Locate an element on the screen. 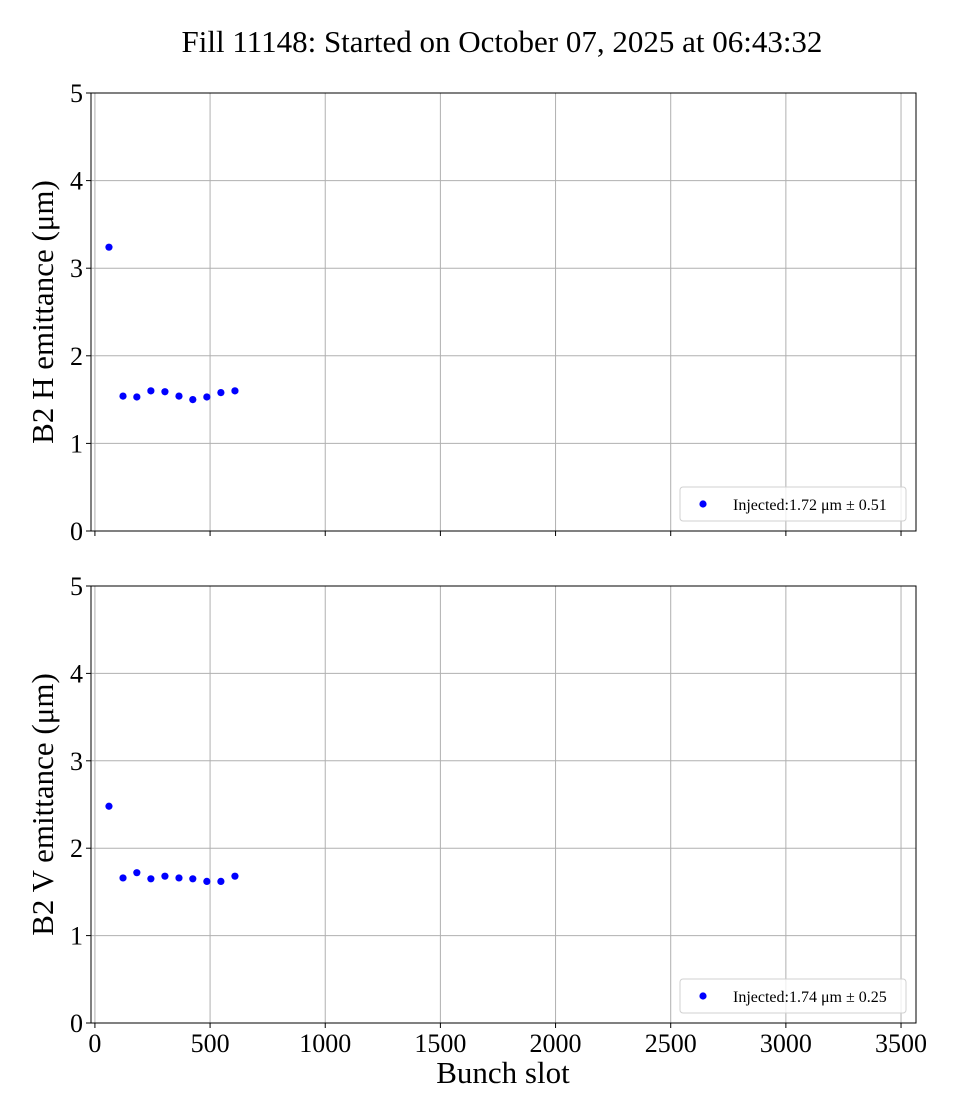 This screenshot has width=960, height=1120. legend-label: Injected:1.74 μm ± 0.25 is located at coordinates (810, 997).